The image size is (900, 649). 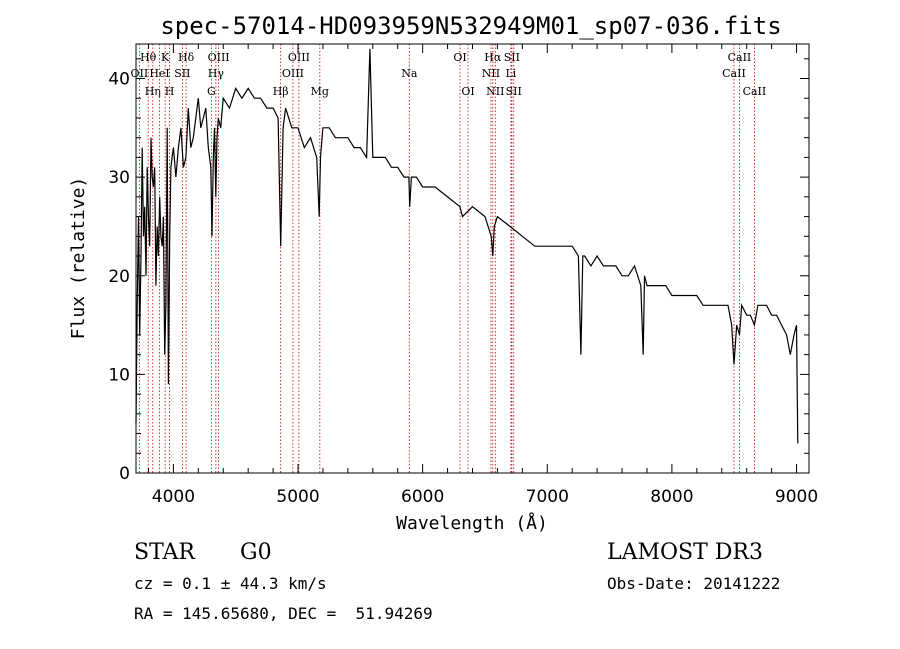 I want to click on line-label-2: Hη, so click(x=153, y=91).